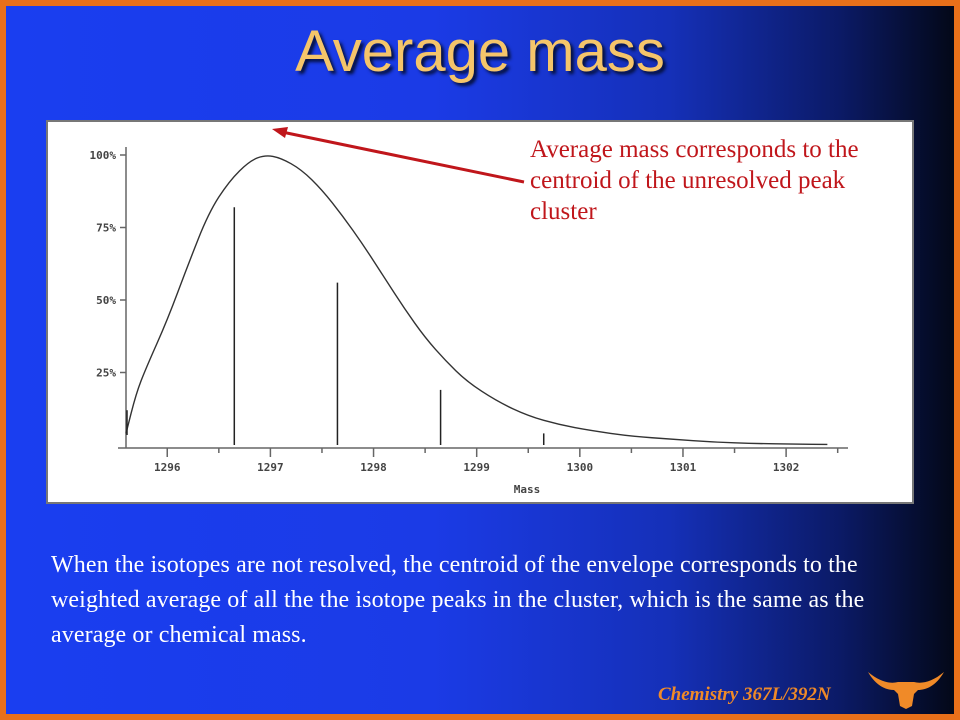 The image size is (960, 720). What do you see at coordinates (106, 300) in the screenshot?
I see `y-tick-label: 50%` at bounding box center [106, 300].